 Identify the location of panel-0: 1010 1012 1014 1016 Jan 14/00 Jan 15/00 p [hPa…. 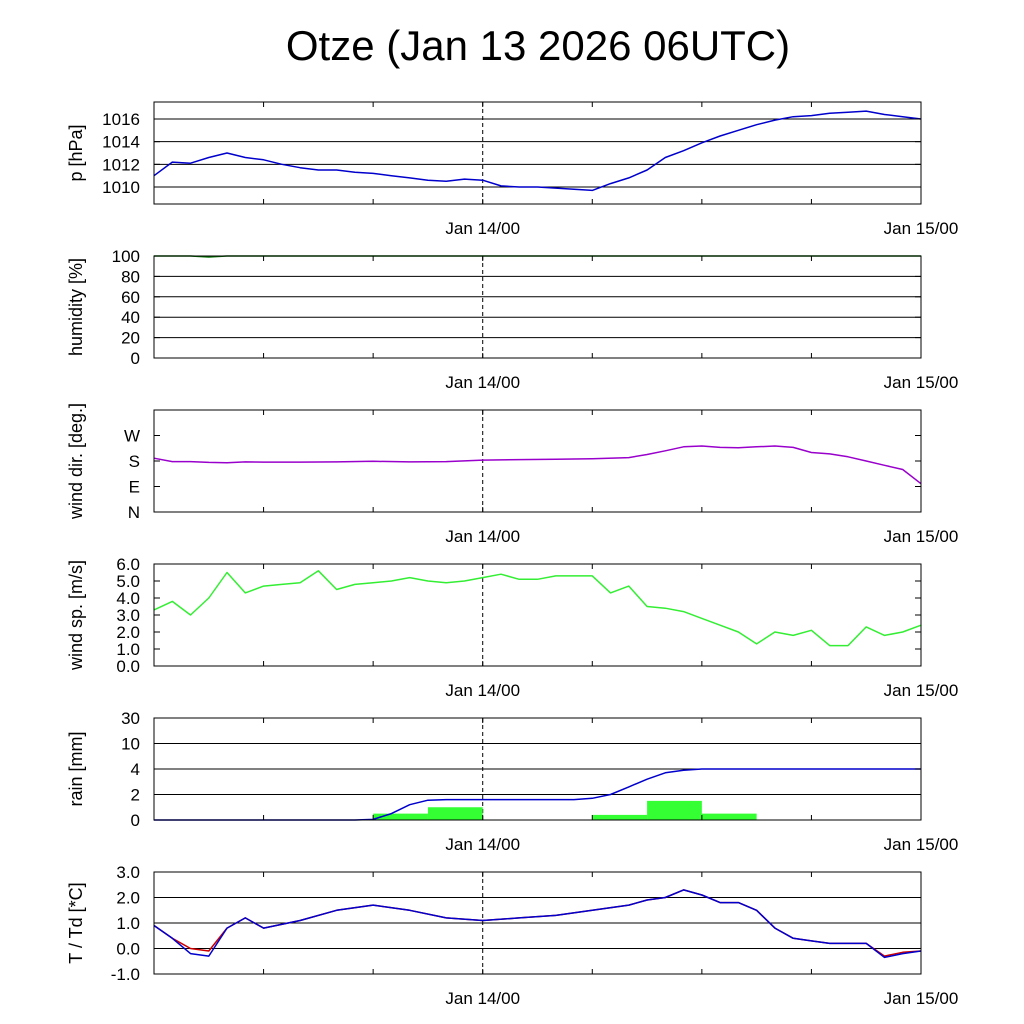
(512, 169).